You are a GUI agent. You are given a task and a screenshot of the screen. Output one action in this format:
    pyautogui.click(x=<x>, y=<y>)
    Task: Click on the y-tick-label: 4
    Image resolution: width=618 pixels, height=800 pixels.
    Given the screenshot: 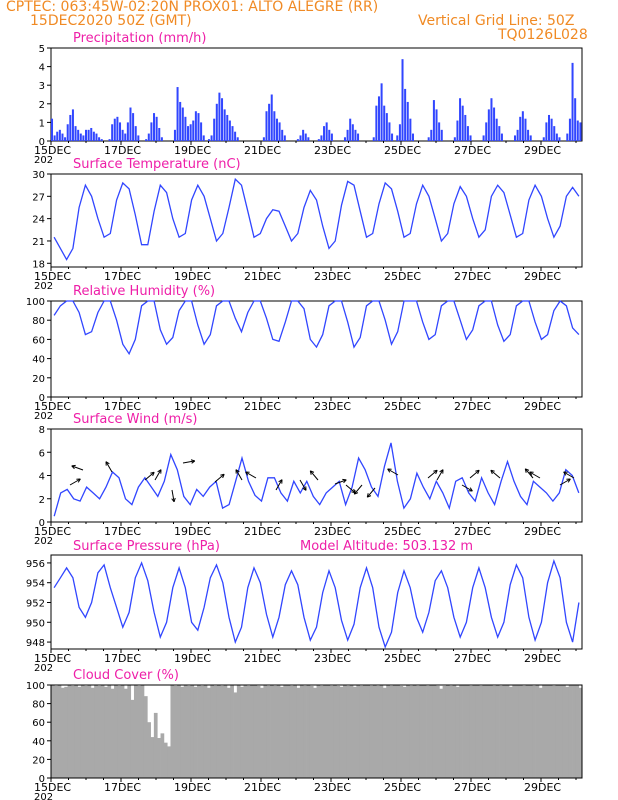 What is the action you would take?
    pyautogui.click(x=42, y=68)
    